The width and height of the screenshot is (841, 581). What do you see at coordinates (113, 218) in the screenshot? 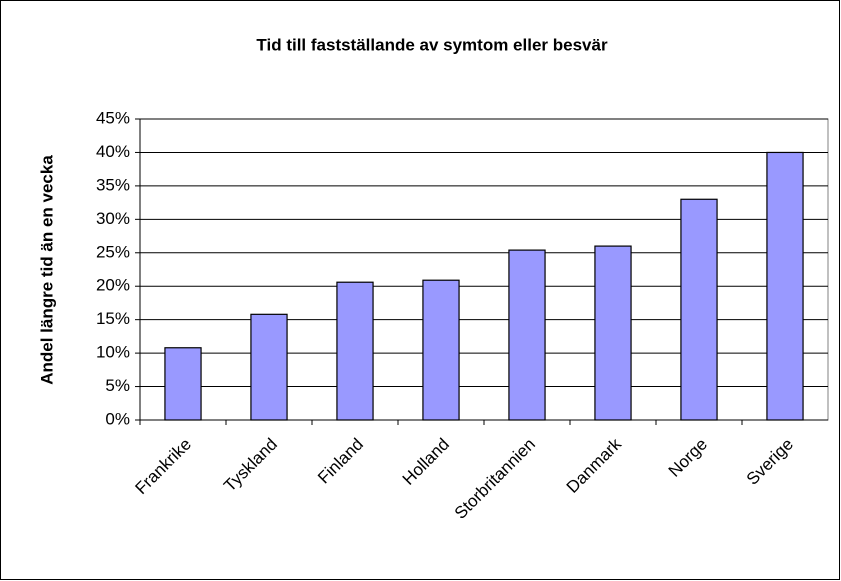
I see `y-tick-label: 30%` at bounding box center [113, 218].